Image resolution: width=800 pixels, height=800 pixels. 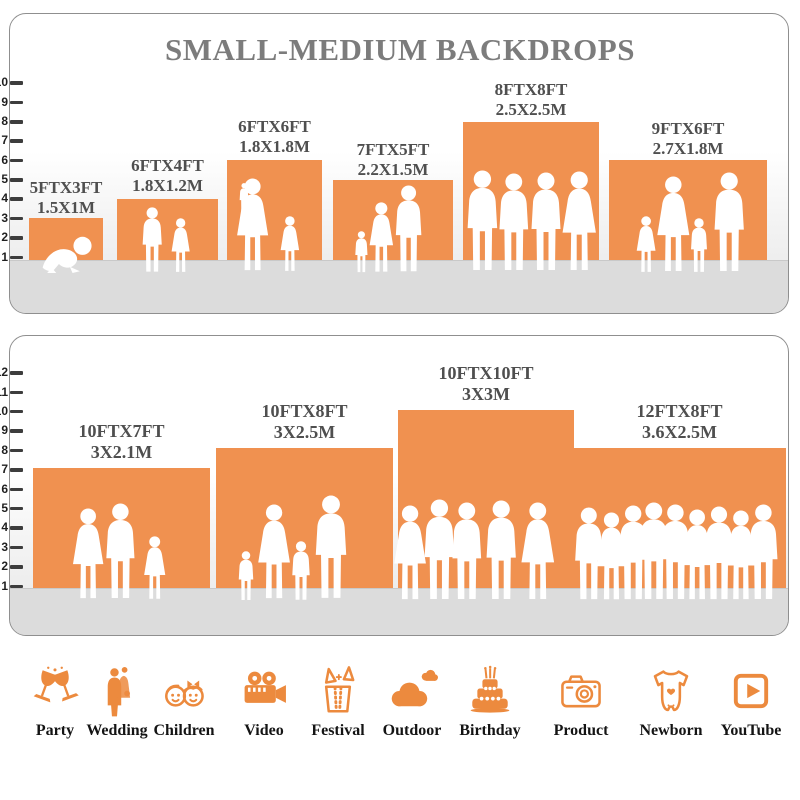 I want to click on category-label: YouTube, so click(x=751, y=730).